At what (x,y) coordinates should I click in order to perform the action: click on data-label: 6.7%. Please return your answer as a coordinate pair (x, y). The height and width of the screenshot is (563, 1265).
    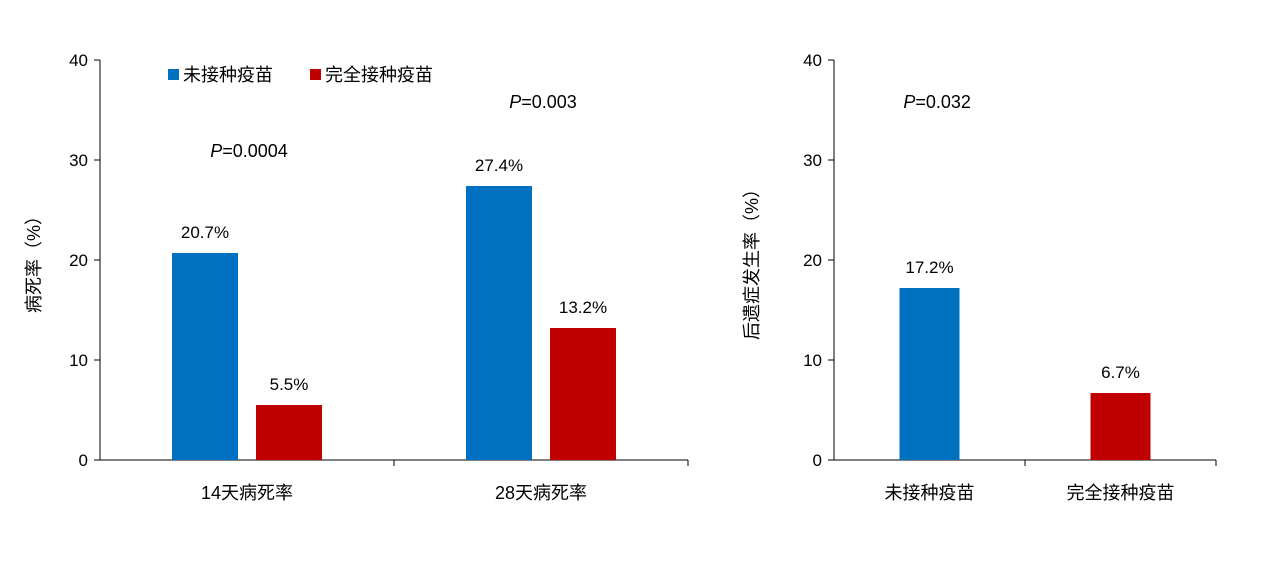
    Looking at the image, I should click on (1120, 372).